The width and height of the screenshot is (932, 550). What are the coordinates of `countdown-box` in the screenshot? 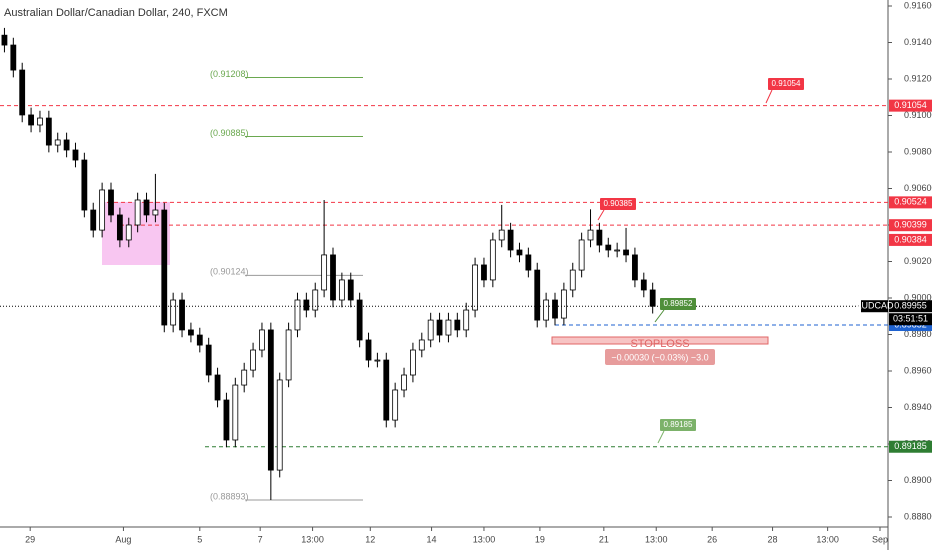 It's located at (910, 319).